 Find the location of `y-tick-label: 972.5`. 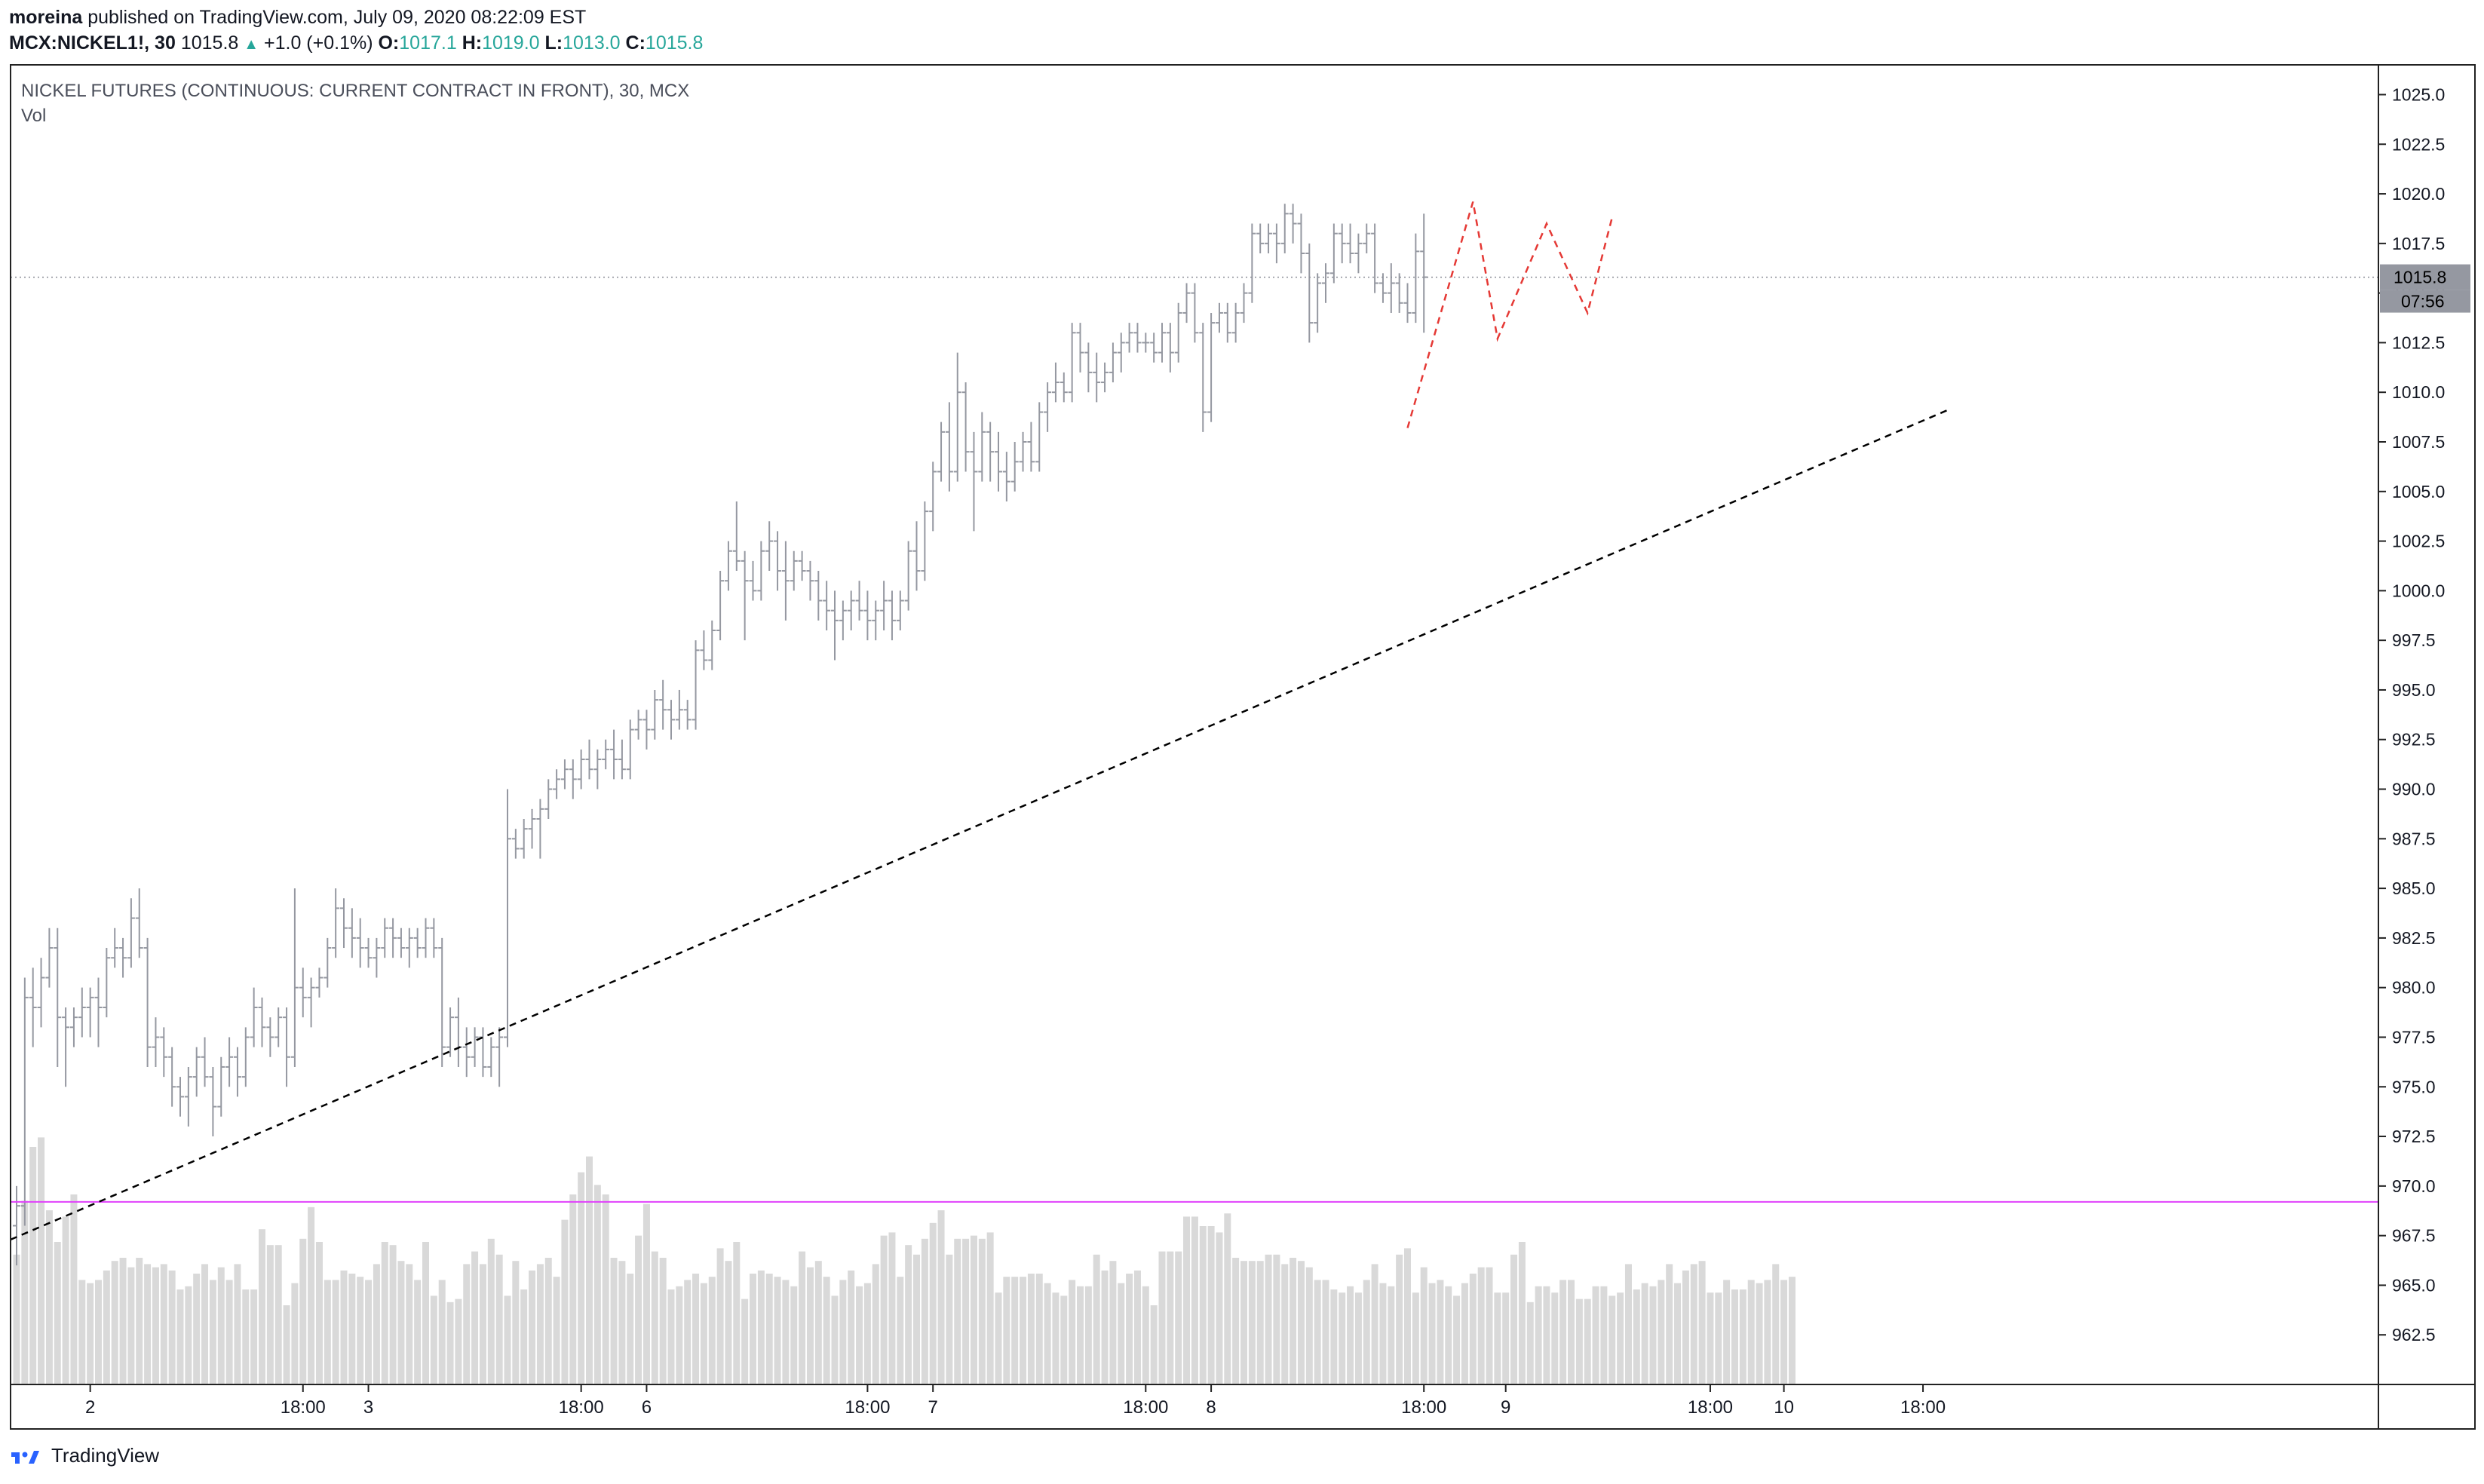

y-tick-label: 972.5 is located at coordinates (2414, 1136).